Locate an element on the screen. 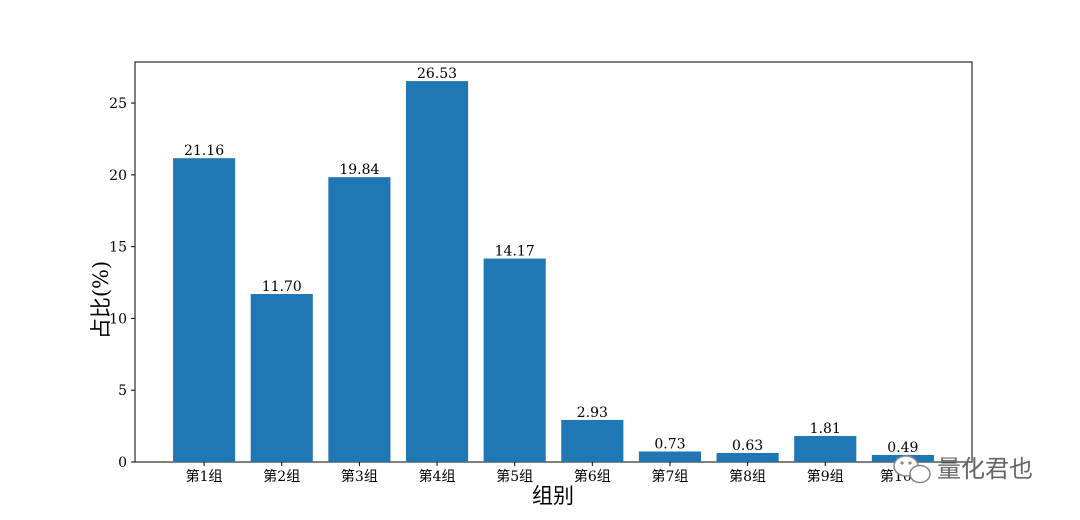  x-axis-label: 组别 is located at coordinates (553, 496).